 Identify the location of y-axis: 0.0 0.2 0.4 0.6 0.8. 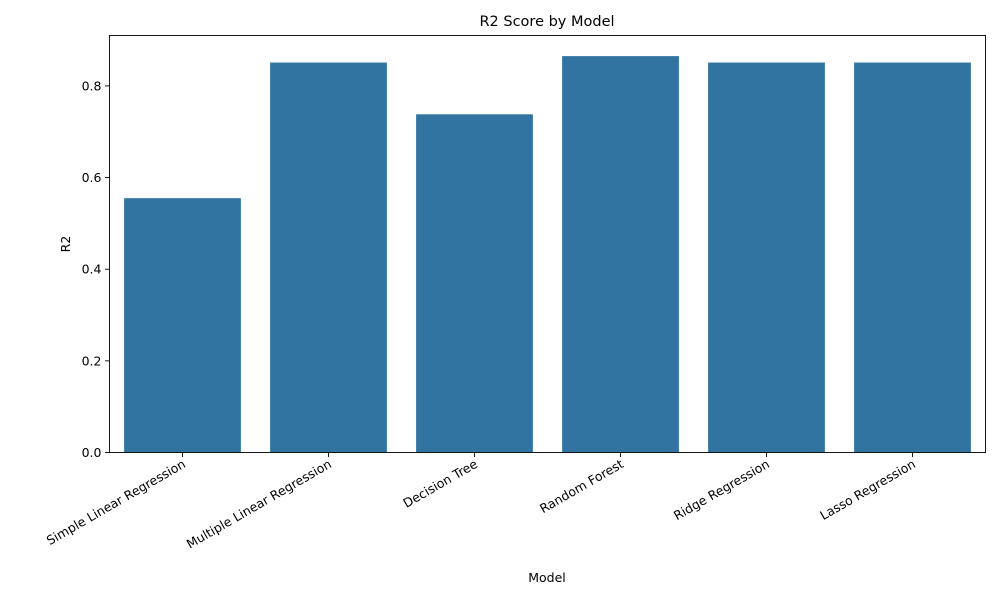
(96, 269).